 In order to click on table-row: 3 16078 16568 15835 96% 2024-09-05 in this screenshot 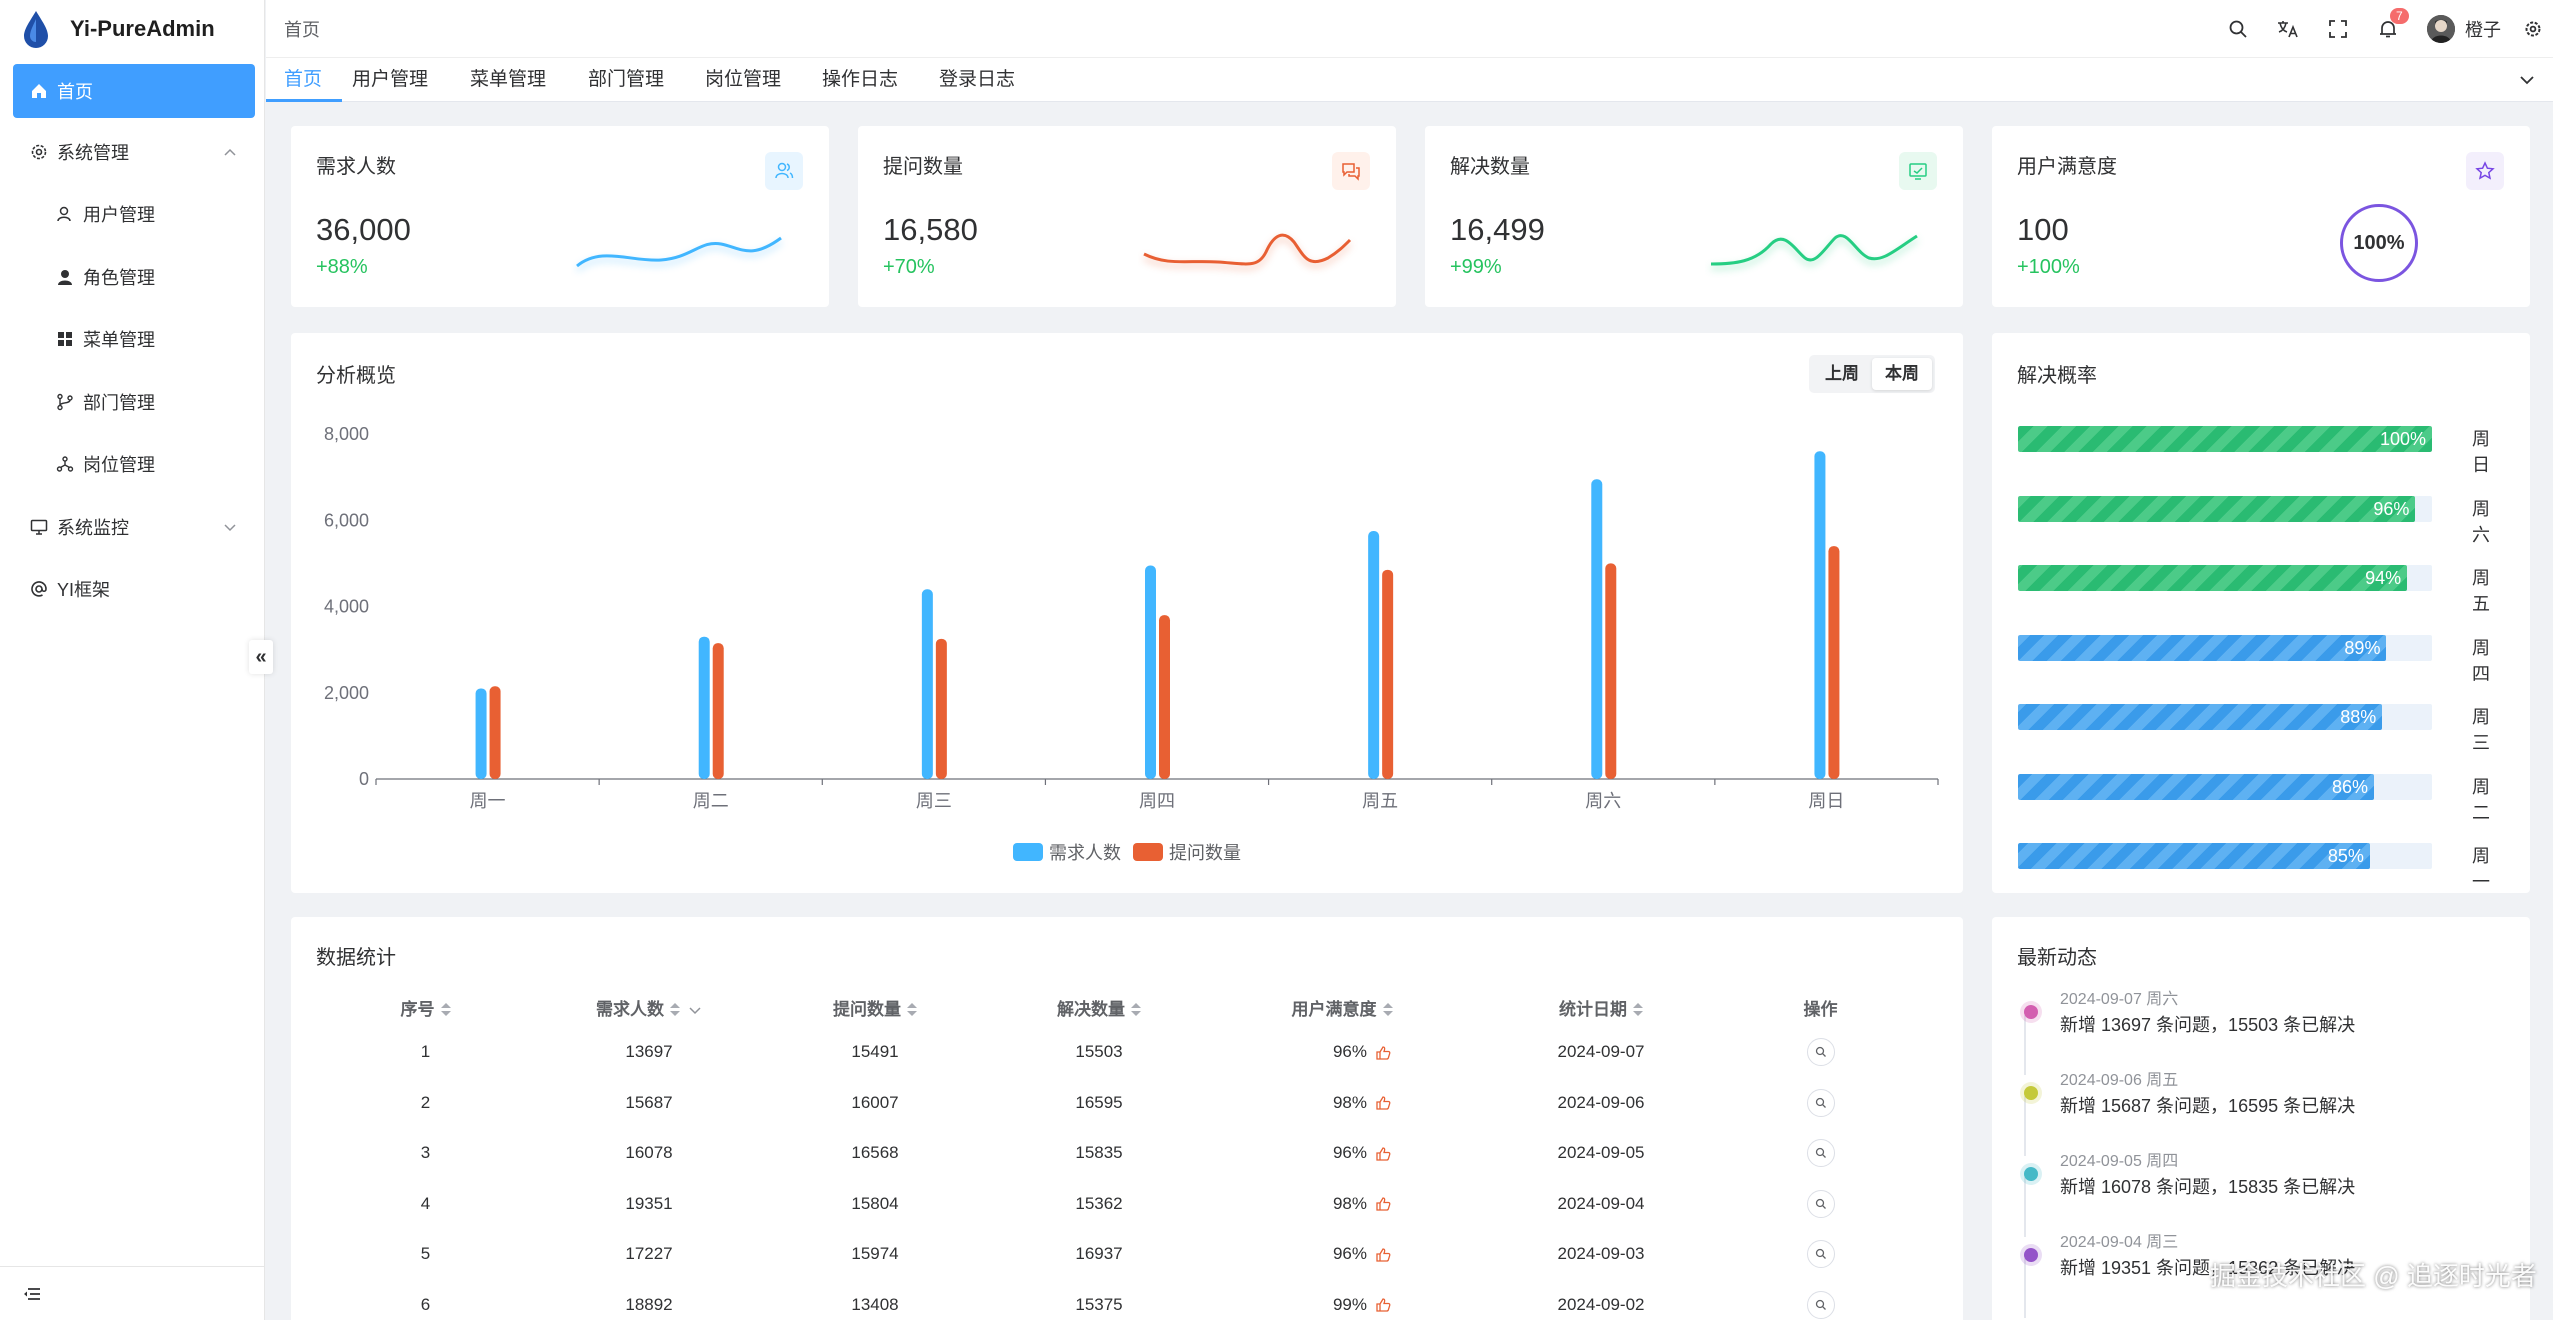, I will do `click(1114, 1153)`.